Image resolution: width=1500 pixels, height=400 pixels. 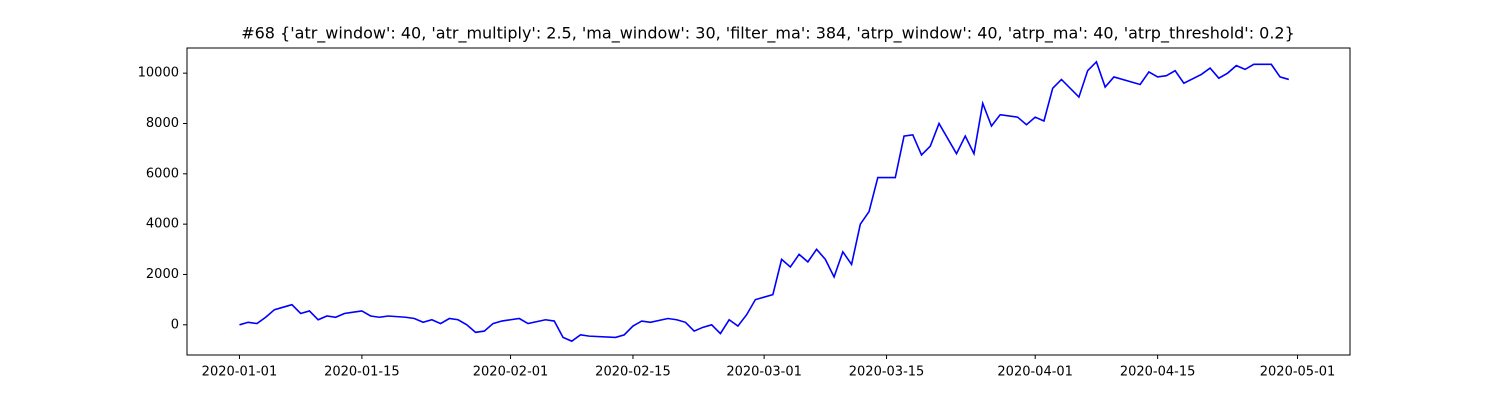 I want to click on x-tick-label: 2020-01-15, so click(x=362, y=372).